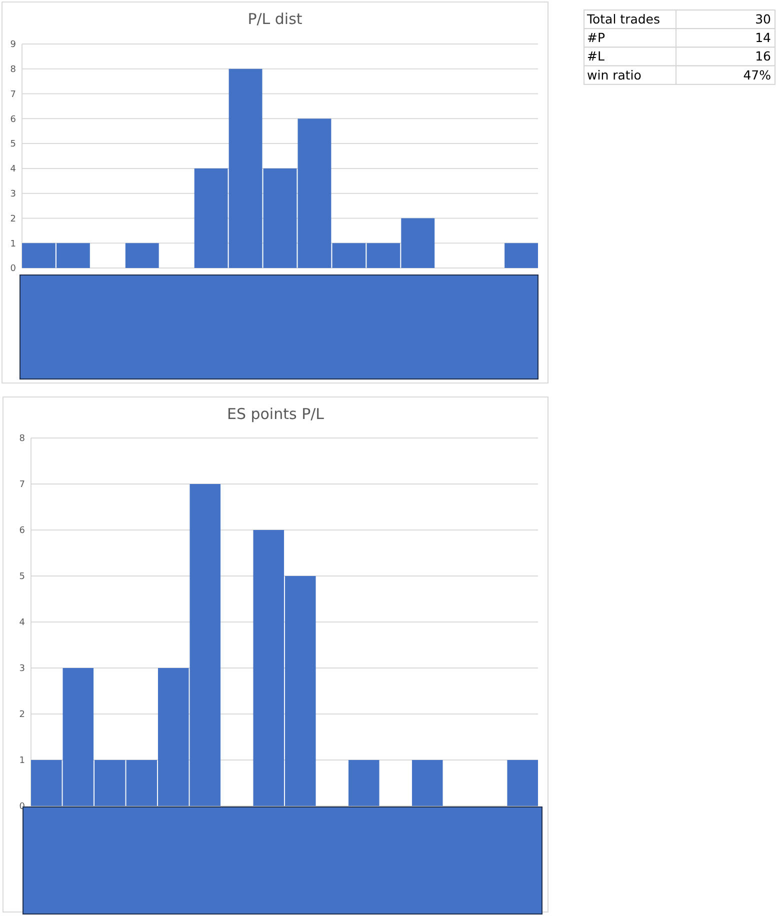  Describe the element at coordinates (623, 19) in the screenshot. I see `category-label: Total trades` at that location.